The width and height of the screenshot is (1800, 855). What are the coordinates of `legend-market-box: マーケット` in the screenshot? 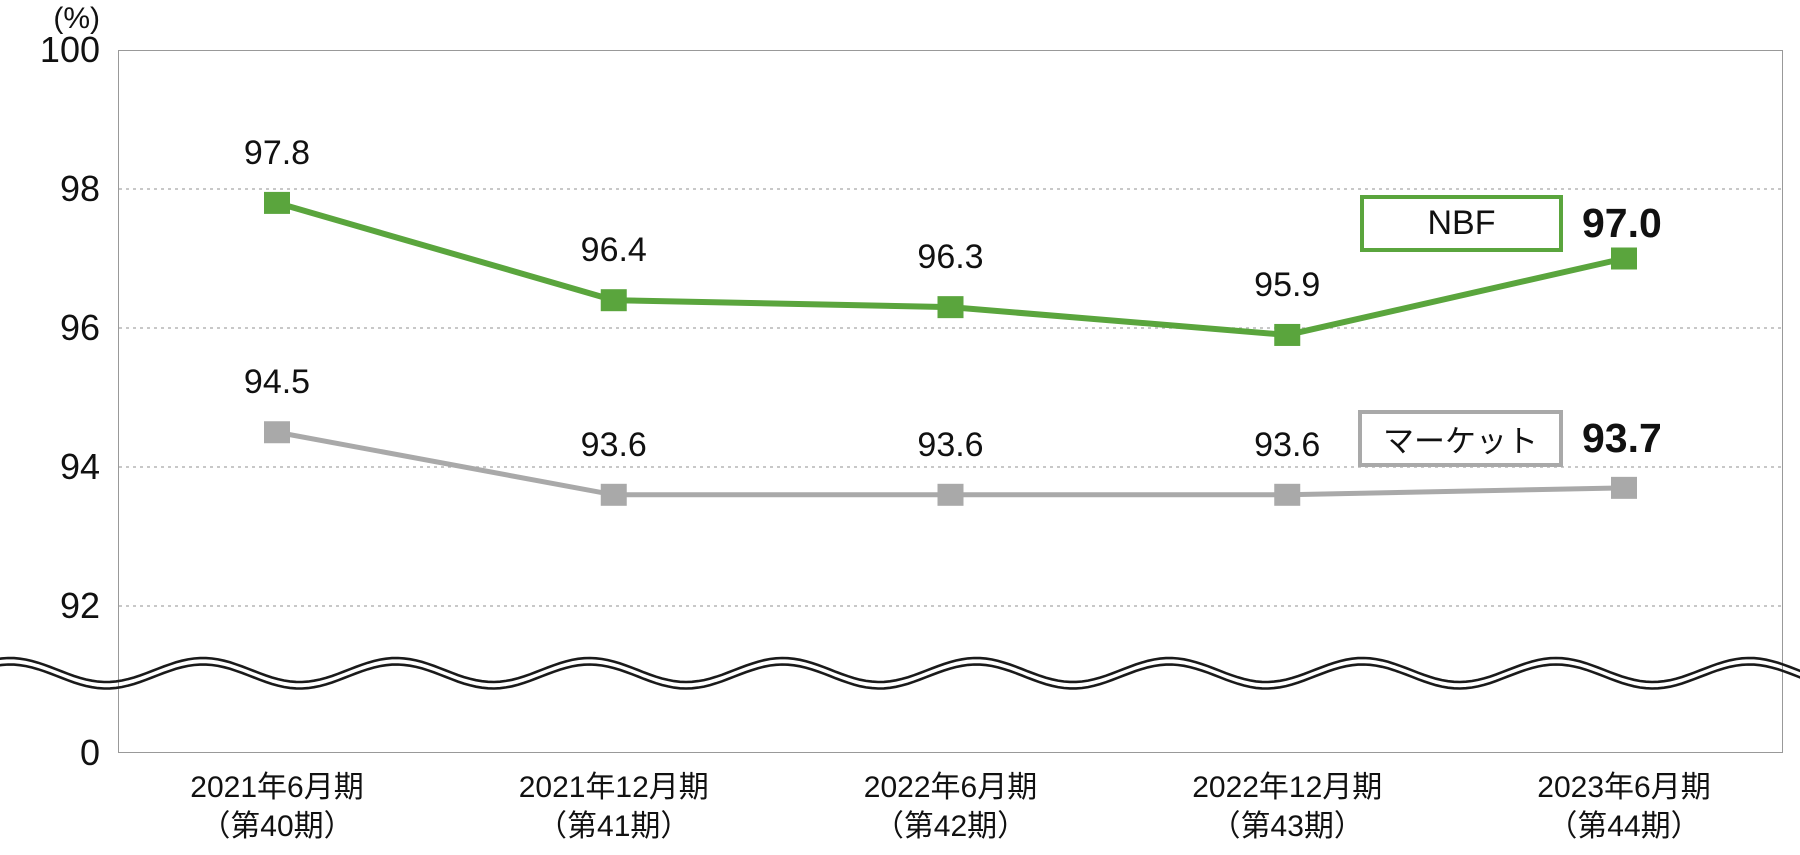 It's located at (1460, 438).